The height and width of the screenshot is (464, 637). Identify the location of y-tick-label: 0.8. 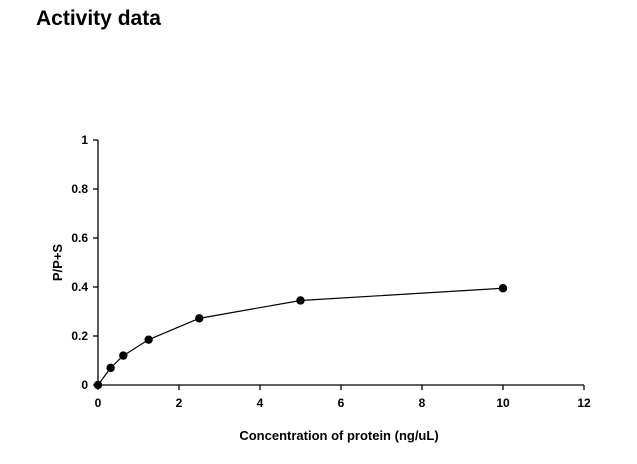
(79, 189).